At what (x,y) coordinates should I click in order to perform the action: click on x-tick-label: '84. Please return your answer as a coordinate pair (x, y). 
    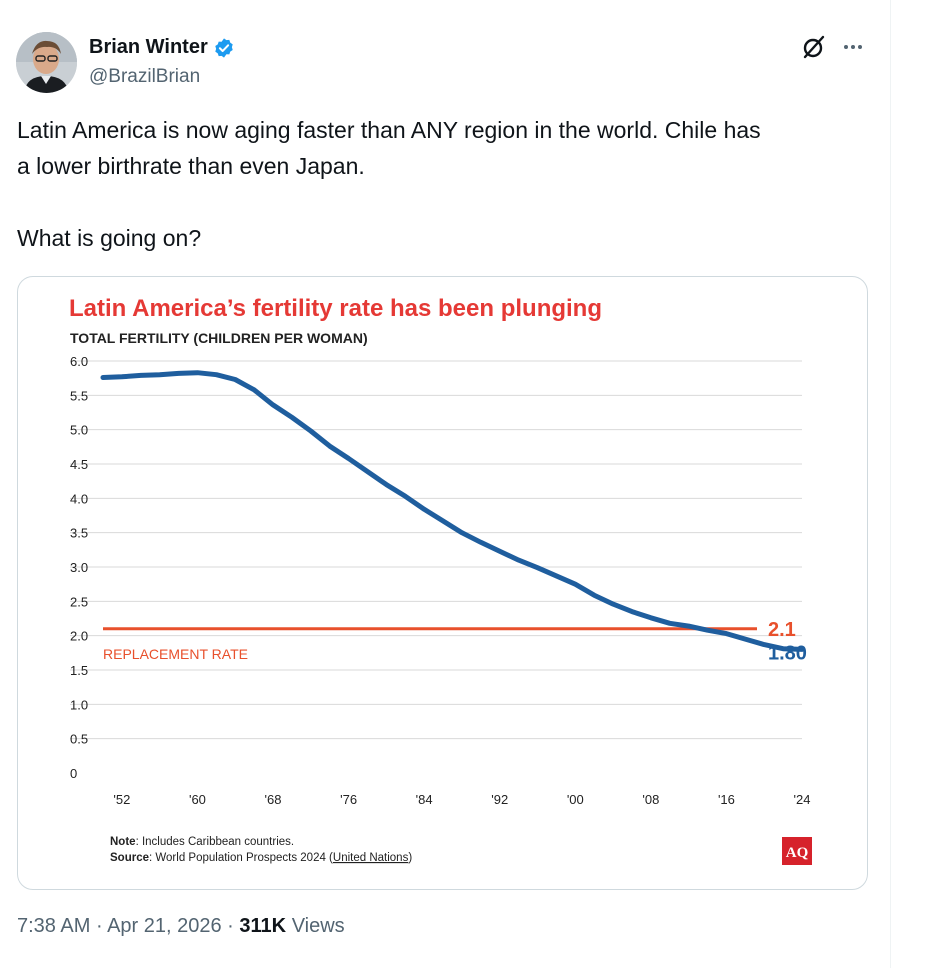
    Looking at the image, I should click on (424, 799).